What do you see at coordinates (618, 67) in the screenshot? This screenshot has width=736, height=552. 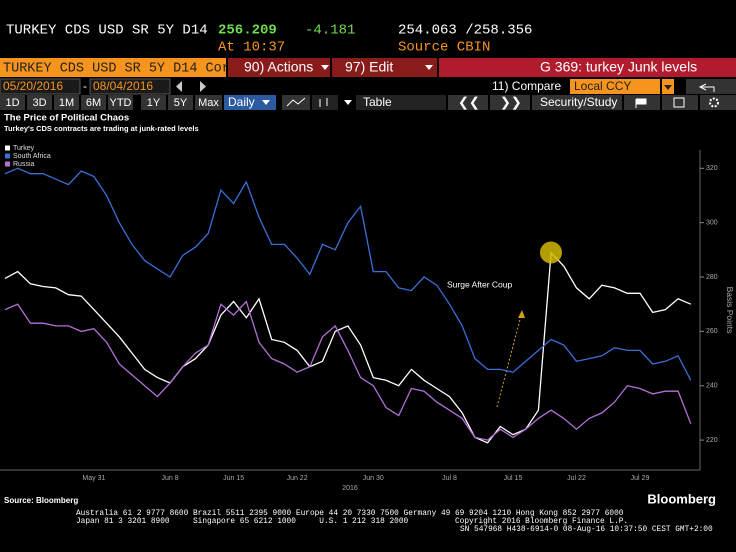 I see `page-title: G 369: turkey Junk levels` at bounding box center [618, 67].